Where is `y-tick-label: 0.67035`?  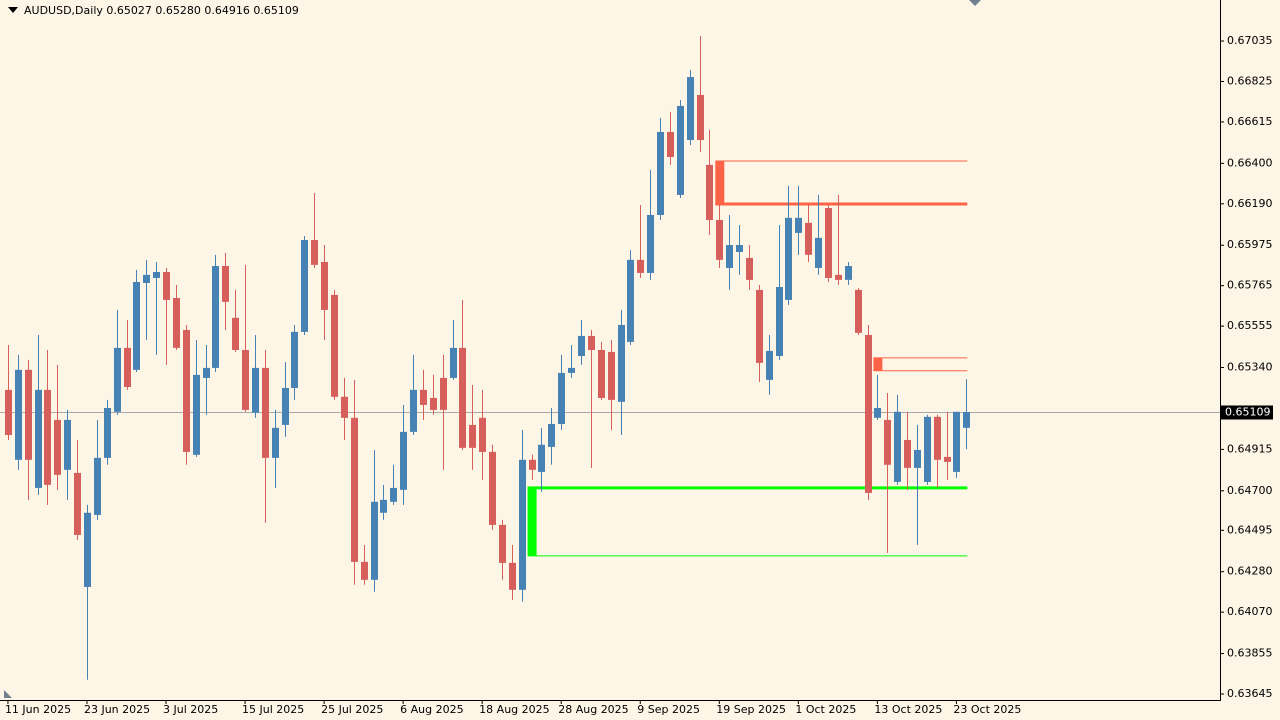 y-tick-label: 0.67035 is located at coordinates (1250, 40).